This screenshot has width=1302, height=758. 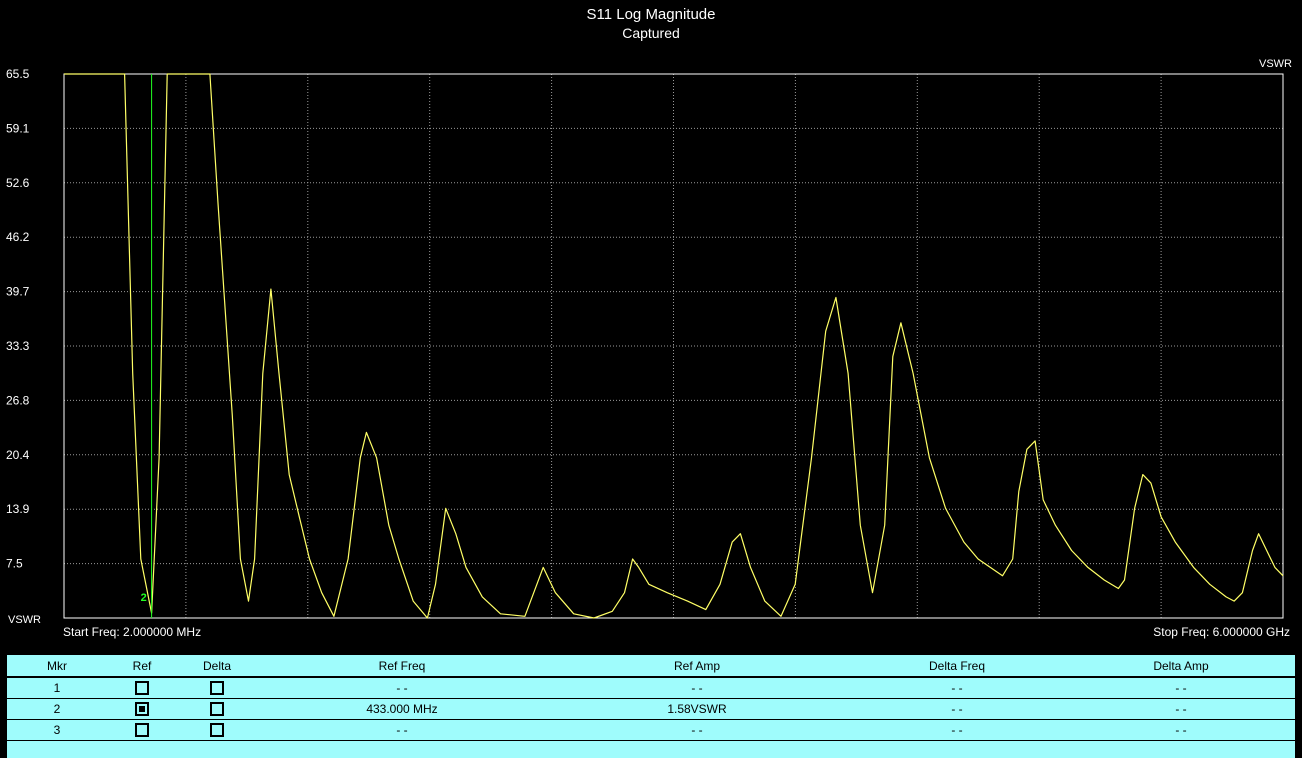 I want to click on markers: 2, so click(x=147, y=346).